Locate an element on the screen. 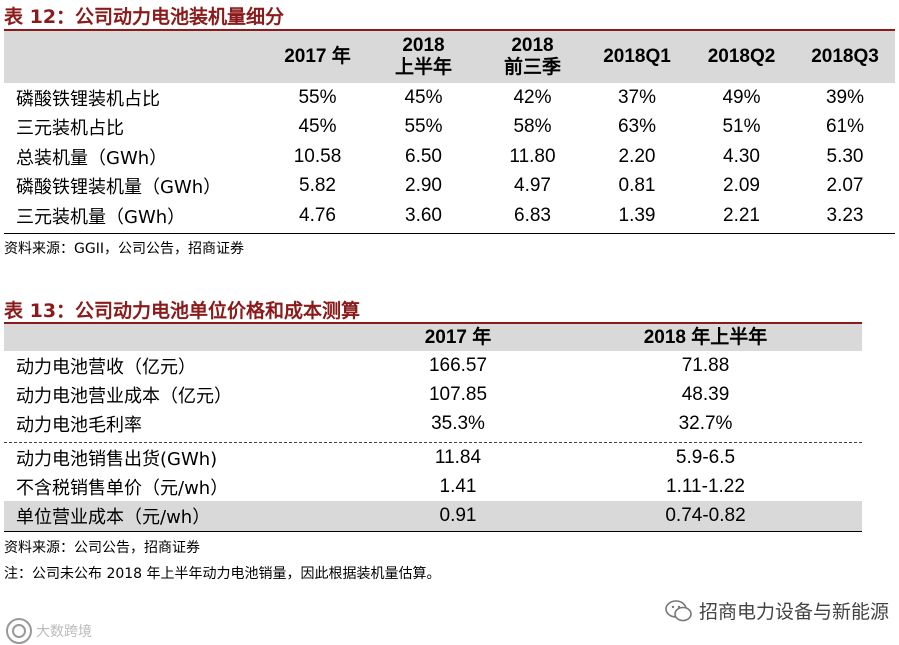 The height and width of the screenshot is (645, 899). row-label: 单位营业成本（元/wh） is located at coordinates (113, 517).